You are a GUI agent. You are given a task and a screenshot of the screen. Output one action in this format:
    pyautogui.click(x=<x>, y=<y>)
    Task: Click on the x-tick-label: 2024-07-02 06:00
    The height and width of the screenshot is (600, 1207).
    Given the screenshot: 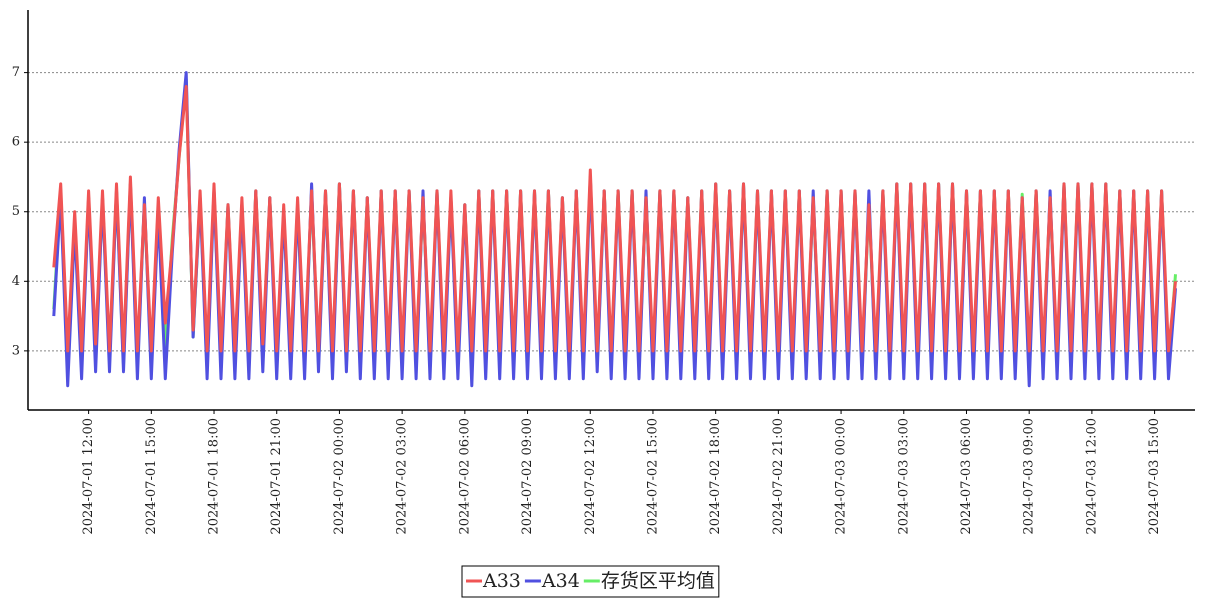 What is the action you would take?
    pyautogui.click(x=464, y=476)
    